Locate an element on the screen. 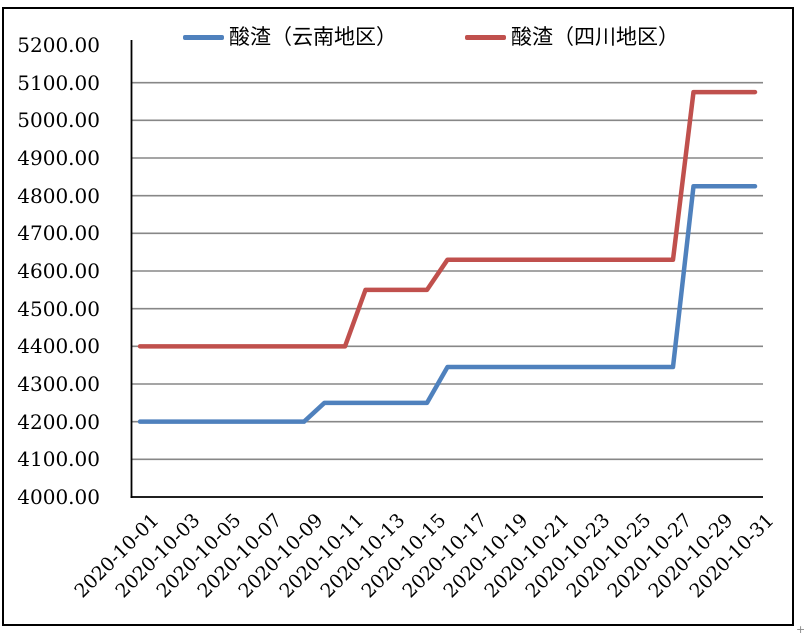 This screenshot has width=804, height=642. y-axis-tick-label: 4500.00 is located at coordinates (58, 308).